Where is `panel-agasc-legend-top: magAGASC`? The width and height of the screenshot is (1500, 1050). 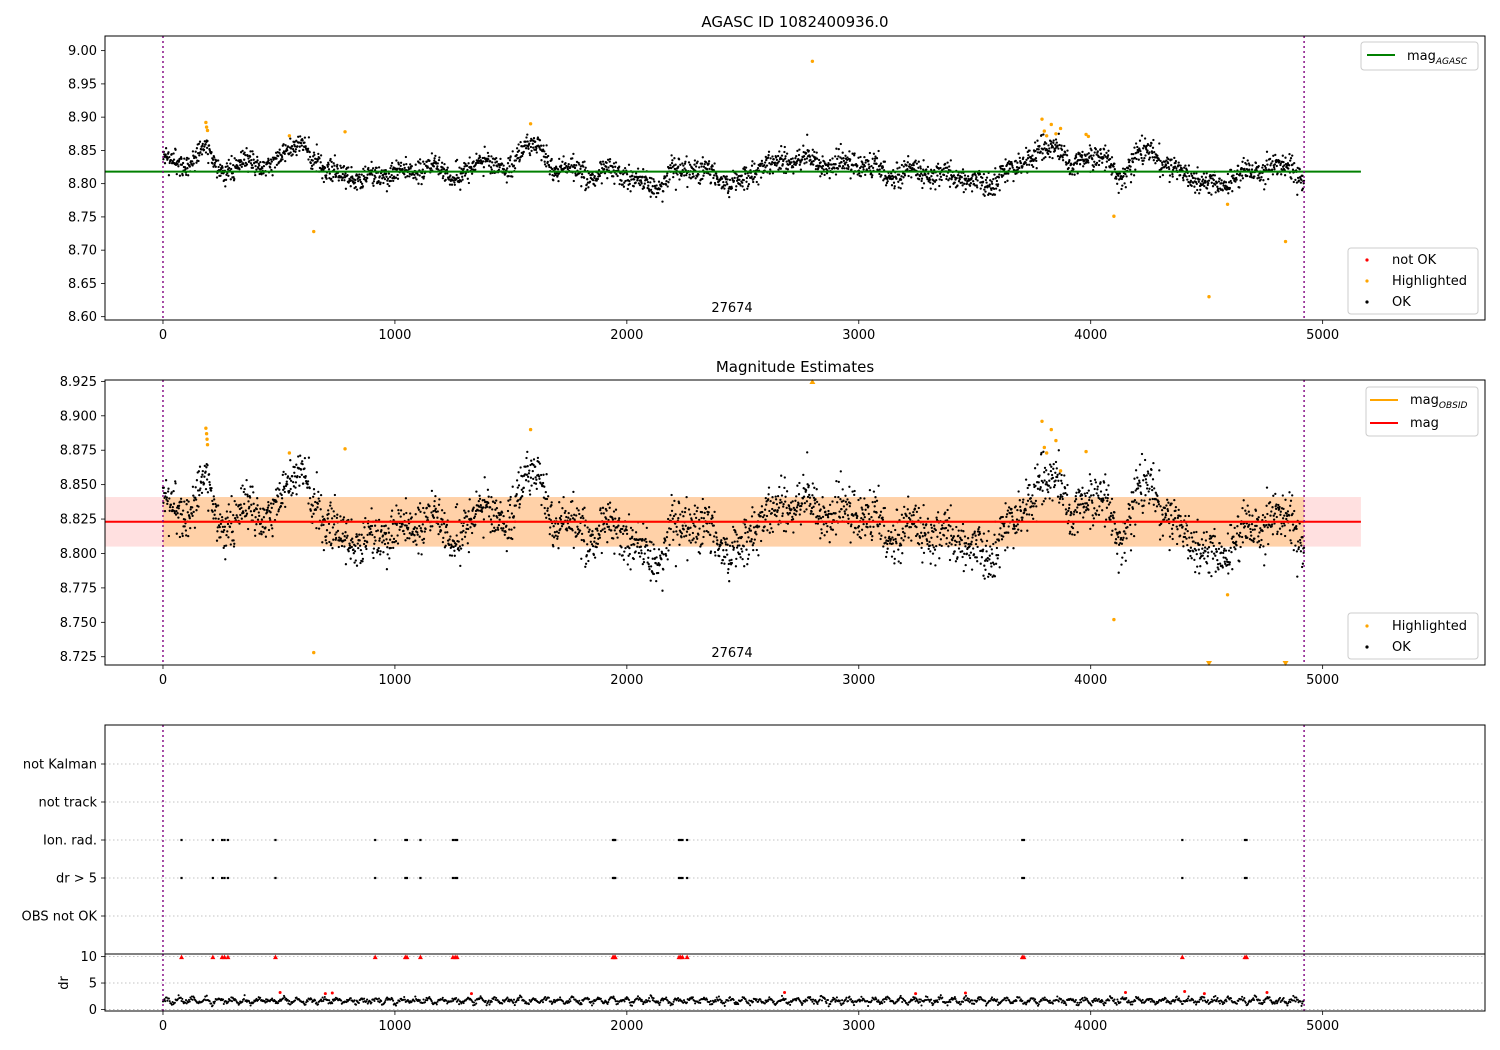 panel-agasc-legend-top: magAGASC is located at coordinates (1419, 56).